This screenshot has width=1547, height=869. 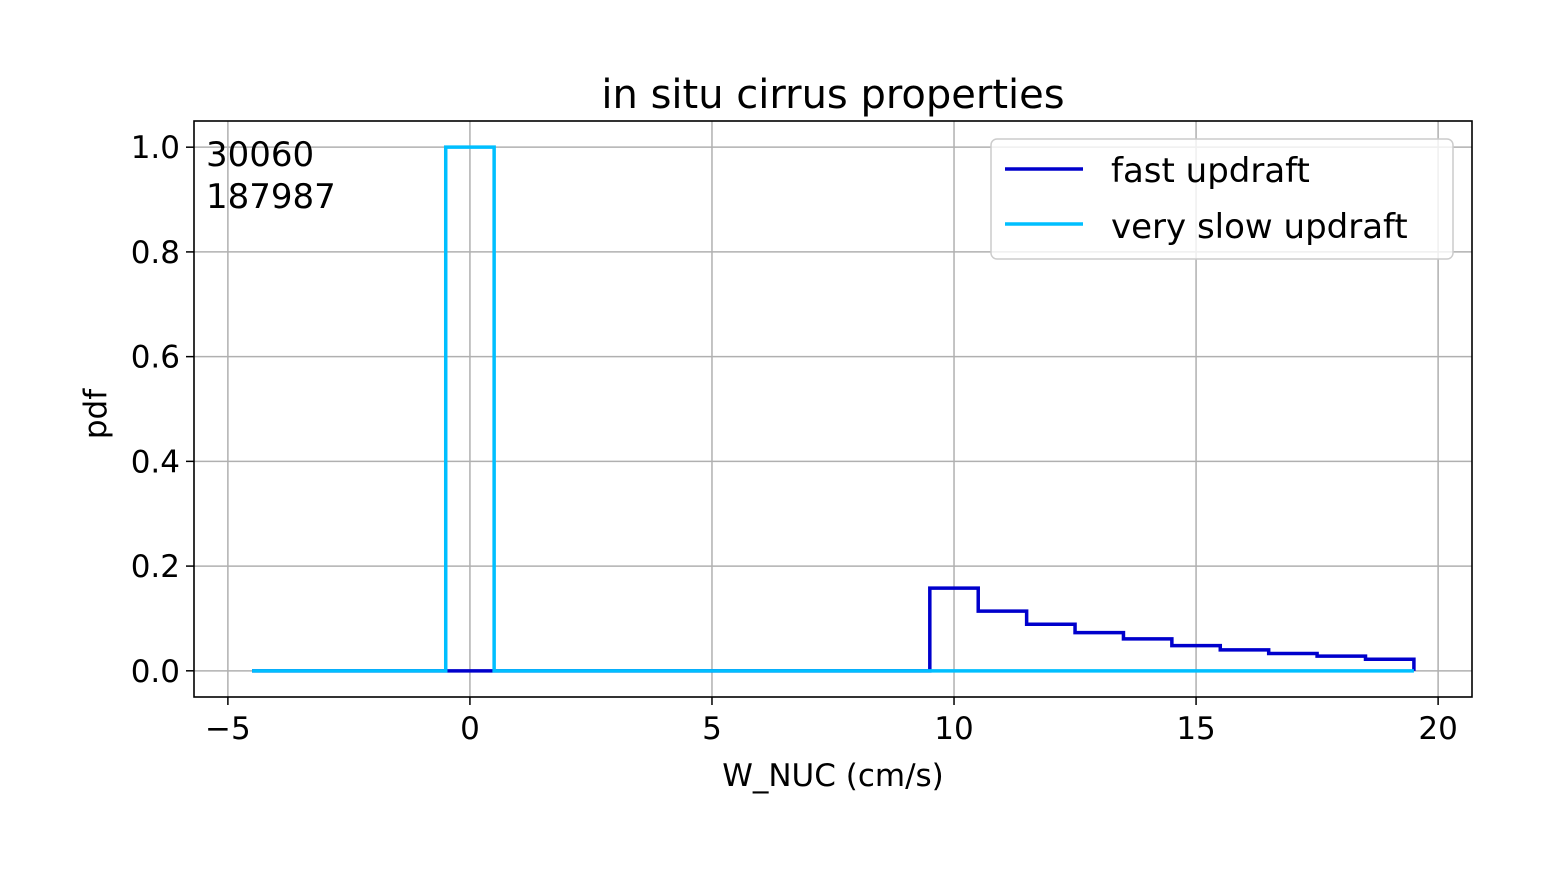 What do you see at coordinates (260, 155) in the screenshot?
I see `annotation-count-1: 30060` at bounding box center [260, 155].